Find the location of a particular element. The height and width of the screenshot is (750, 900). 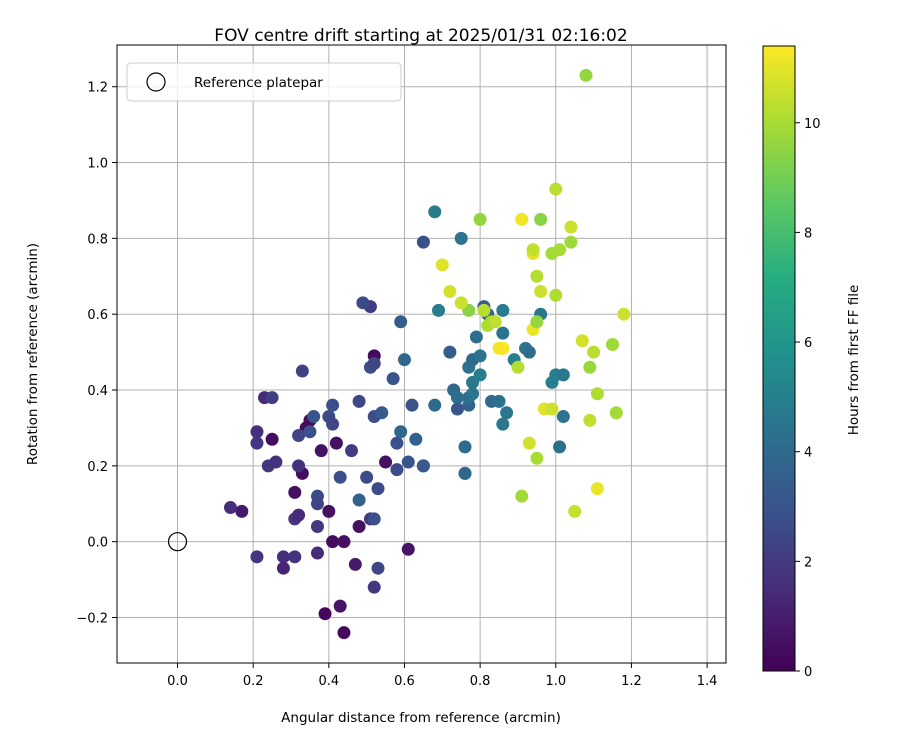

y-tick-label: 1.0 is located at coordinates (97, 164).